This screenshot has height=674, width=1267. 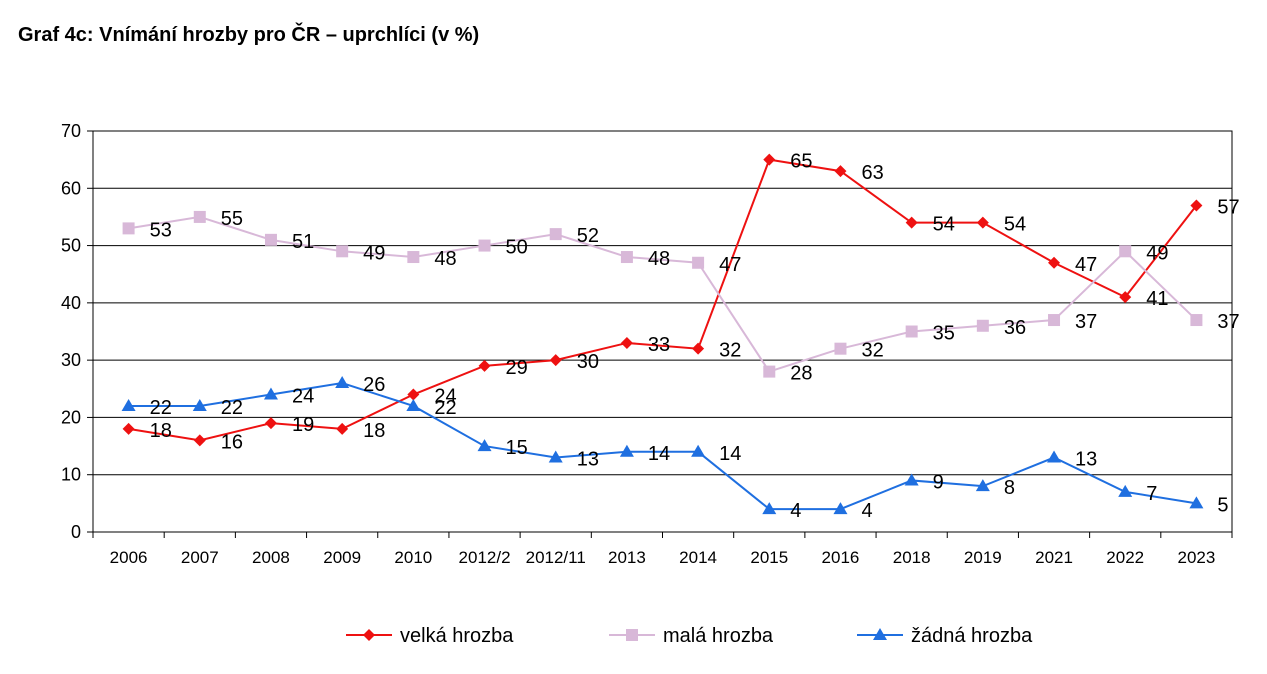 I want to click on data-label: 18, so click(x=374, y=431).